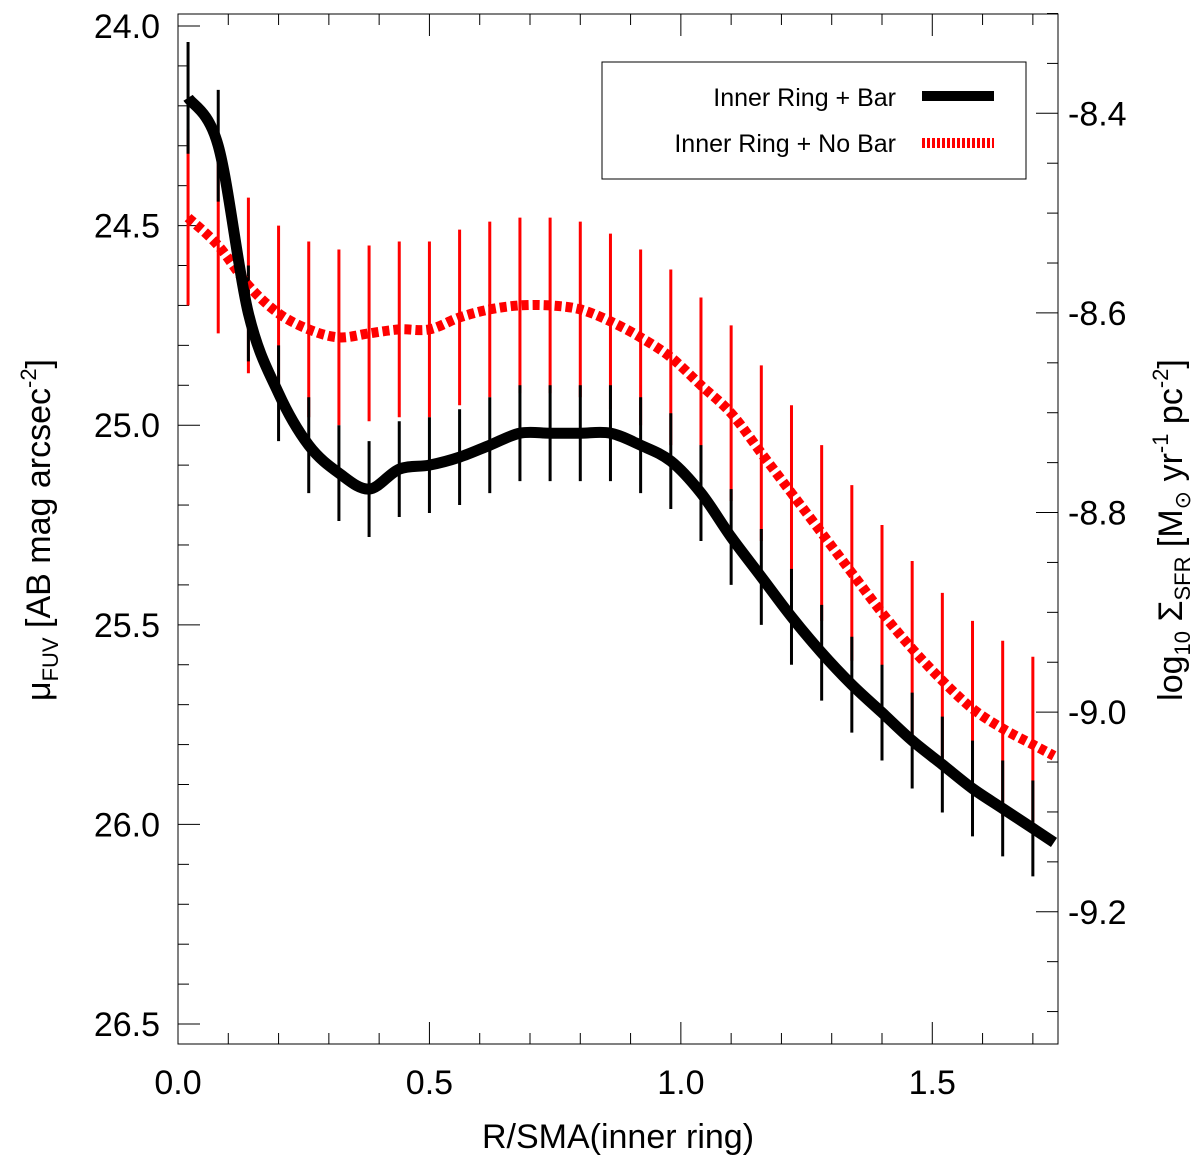 The width and height of the screenshot is (1200, 1164). Describe the element at coordinates (127, 626) in the screenshot. I see `y-tick-label: 25.5` at that location.